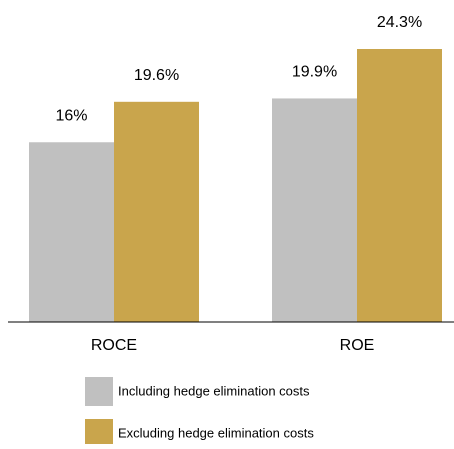 The height and width of the screenshot is (449, 454). I want to click on x-tick-label: ROCE, so click(114, 345).